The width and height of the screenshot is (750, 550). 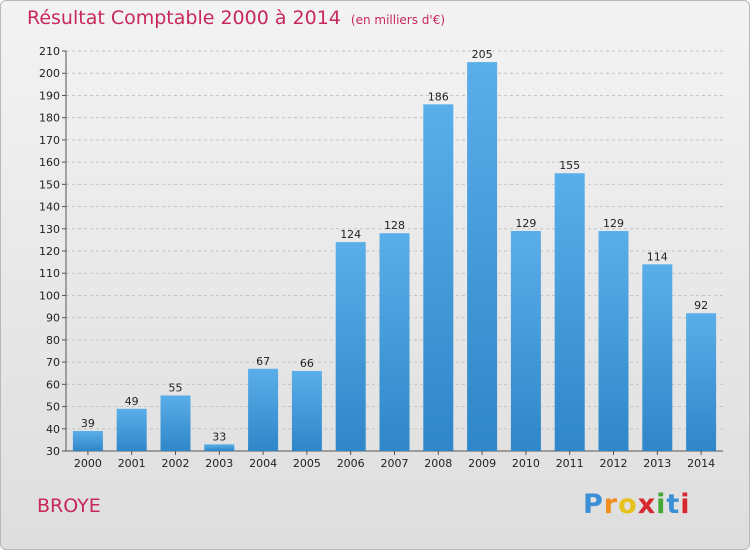 What do you see at coordinates (351, 463) in the screenshot?
I see `x-tick-label: 2006` at bounding box center [351, 463].